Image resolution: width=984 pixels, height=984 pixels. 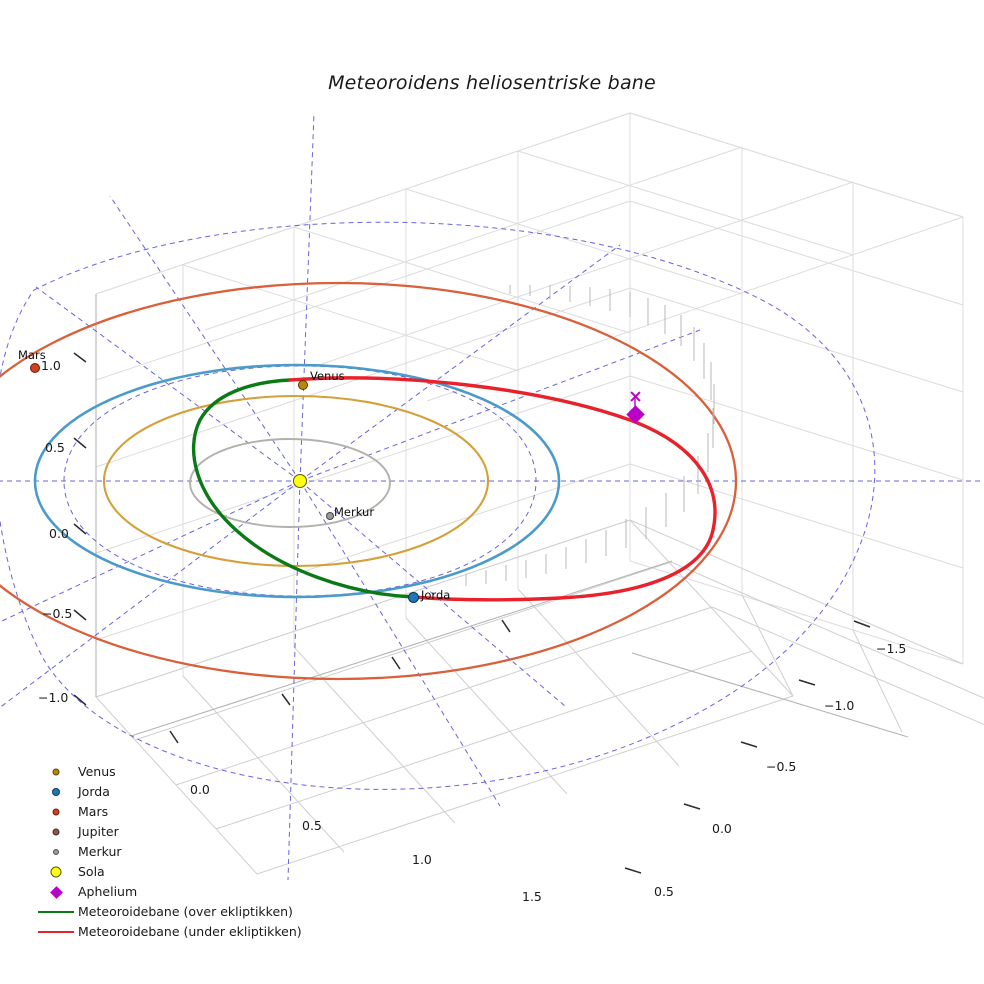 I want to click on venus-orbit, so click(x=296, y=481).